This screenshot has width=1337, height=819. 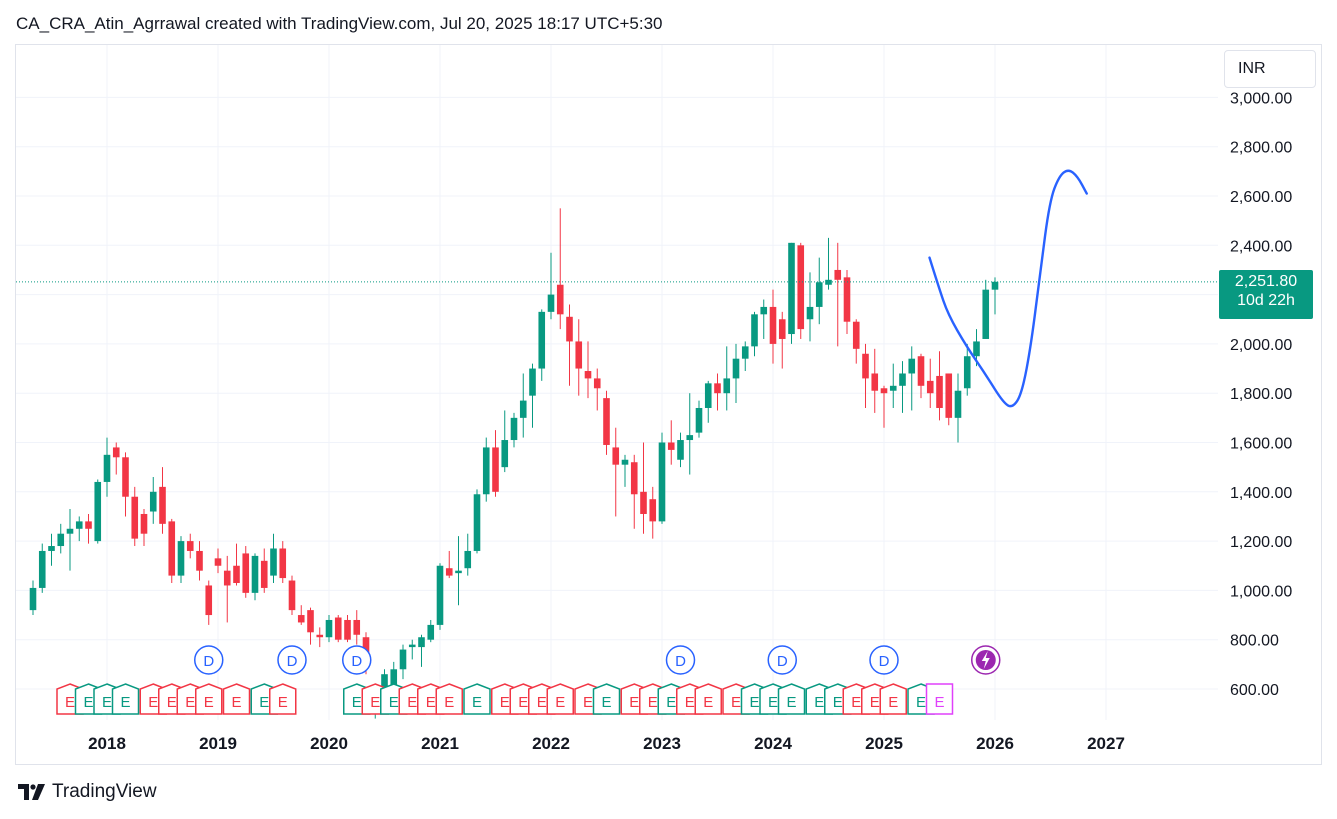 What do you see at coordinates (985, 660) in the screenshot?
I see `lightning-glyph` at bounding box center [985, 660].